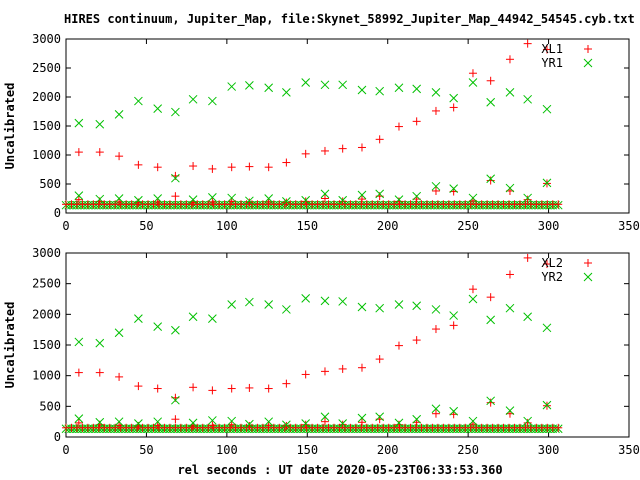 Image resolution: width=640 pixels, height=480 pixels. I want to click on x-tick-label: 350, so click(629, 226).